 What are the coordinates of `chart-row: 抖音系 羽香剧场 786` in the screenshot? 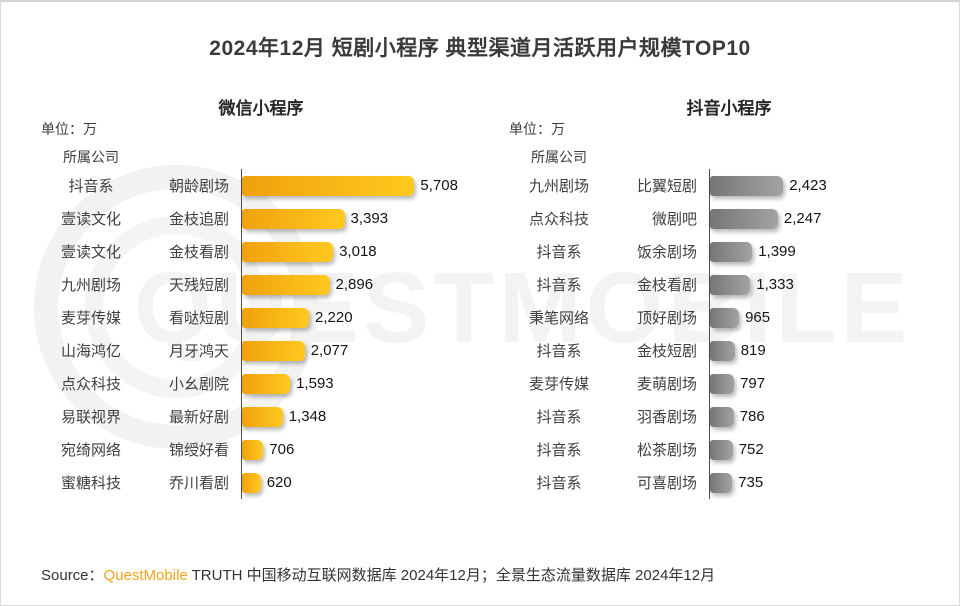 It's located at (729, 416).